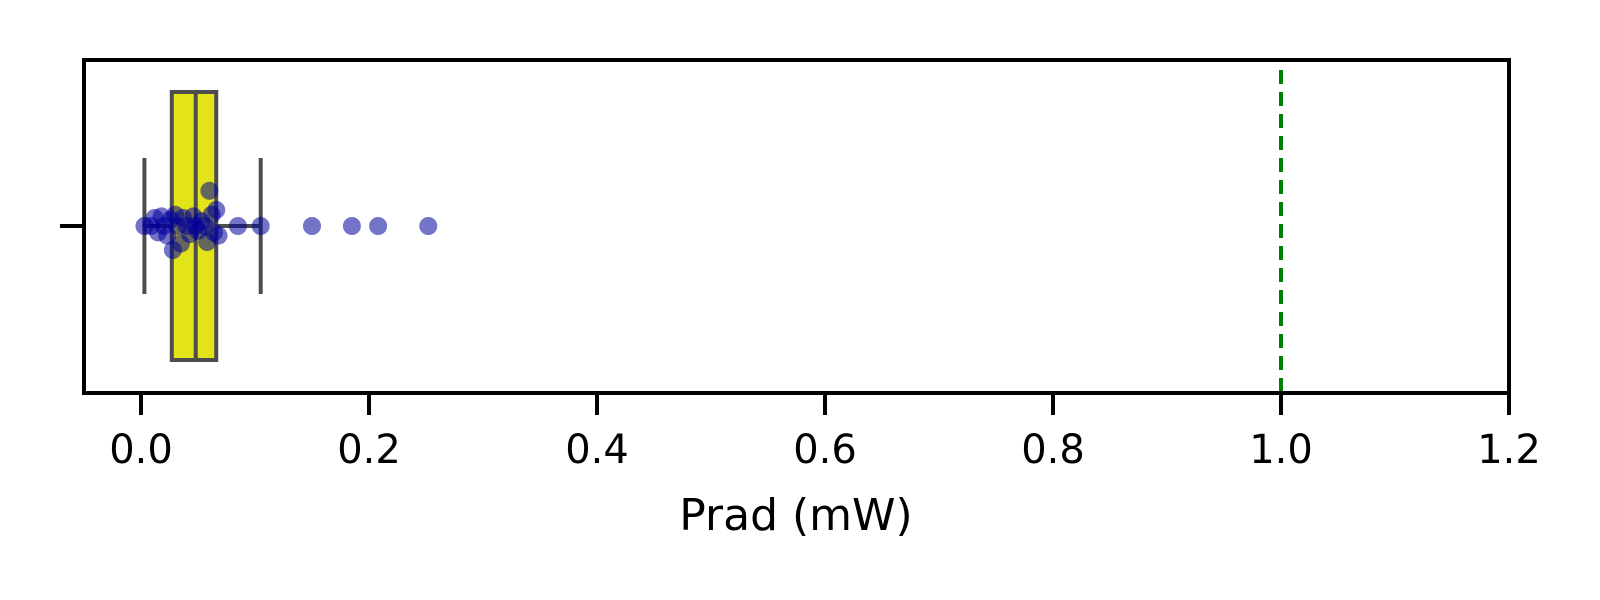 The image size is (1600, 600). Describe the element at coordinates (369, 450) in the screenshot. I see `x-tick-label: 0.2` at that location.